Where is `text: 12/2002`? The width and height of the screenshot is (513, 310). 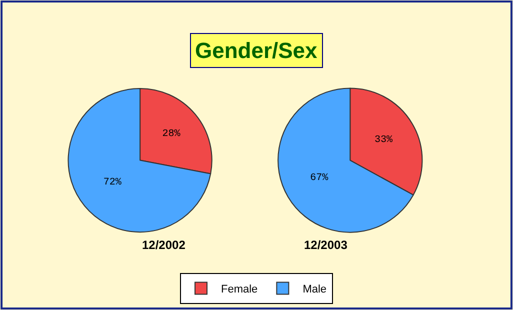 text: 12/2002 is located at coordinates (164, 245).